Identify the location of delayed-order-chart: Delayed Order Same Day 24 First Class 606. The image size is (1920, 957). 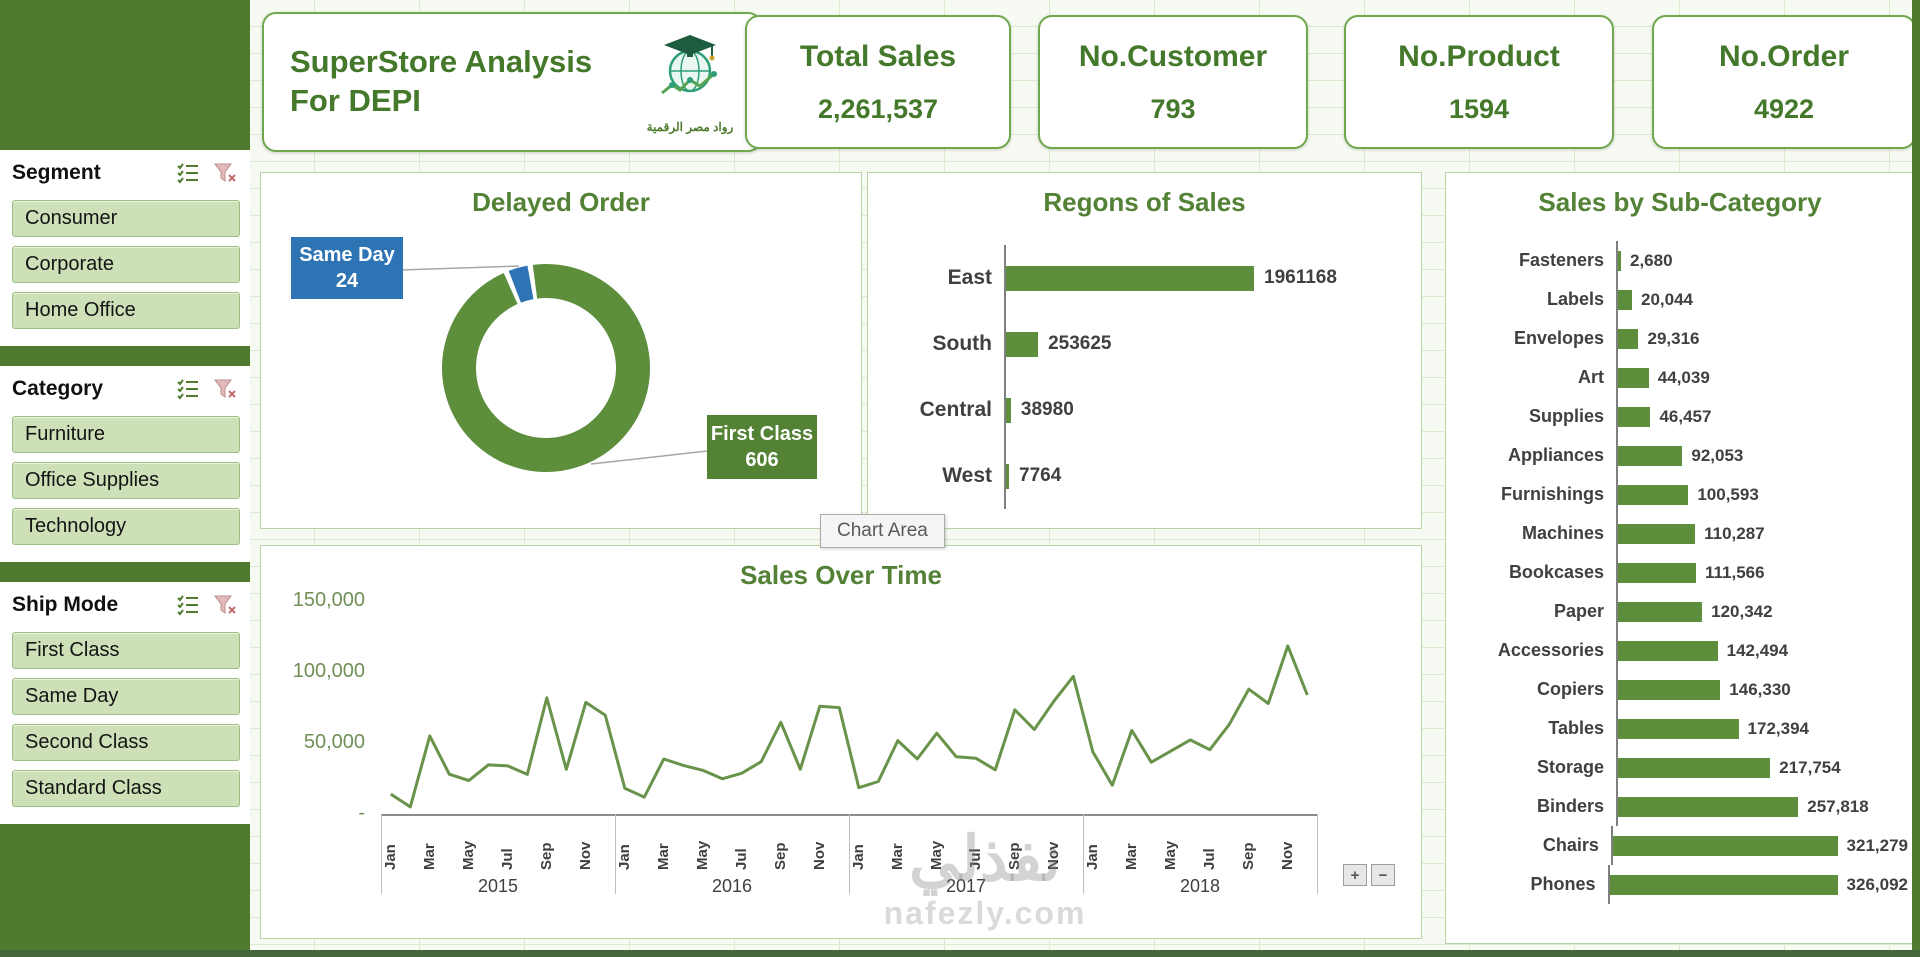
(561, 350).